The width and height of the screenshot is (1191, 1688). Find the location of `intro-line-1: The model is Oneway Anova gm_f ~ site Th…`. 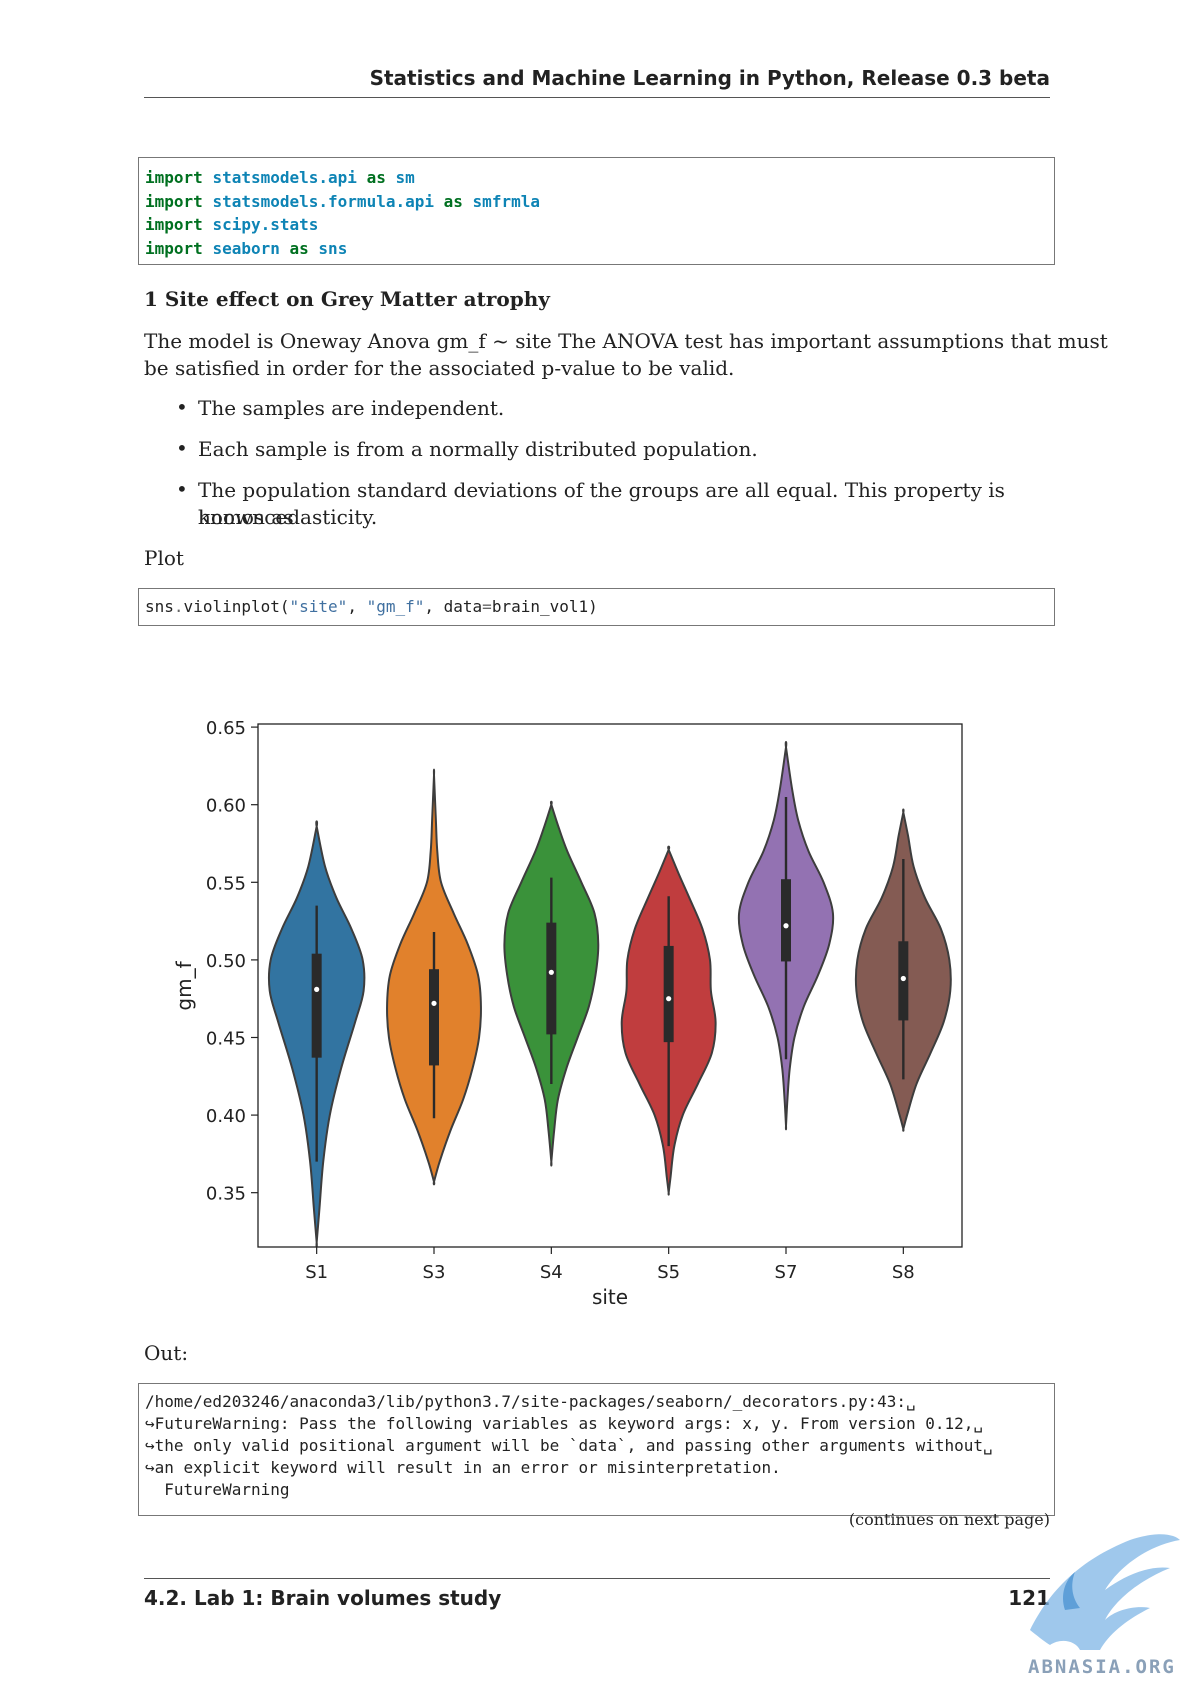

intro-line-1: The model is Oneway Anova gm_f ~ site Th… is located at coordinates (626, 341).